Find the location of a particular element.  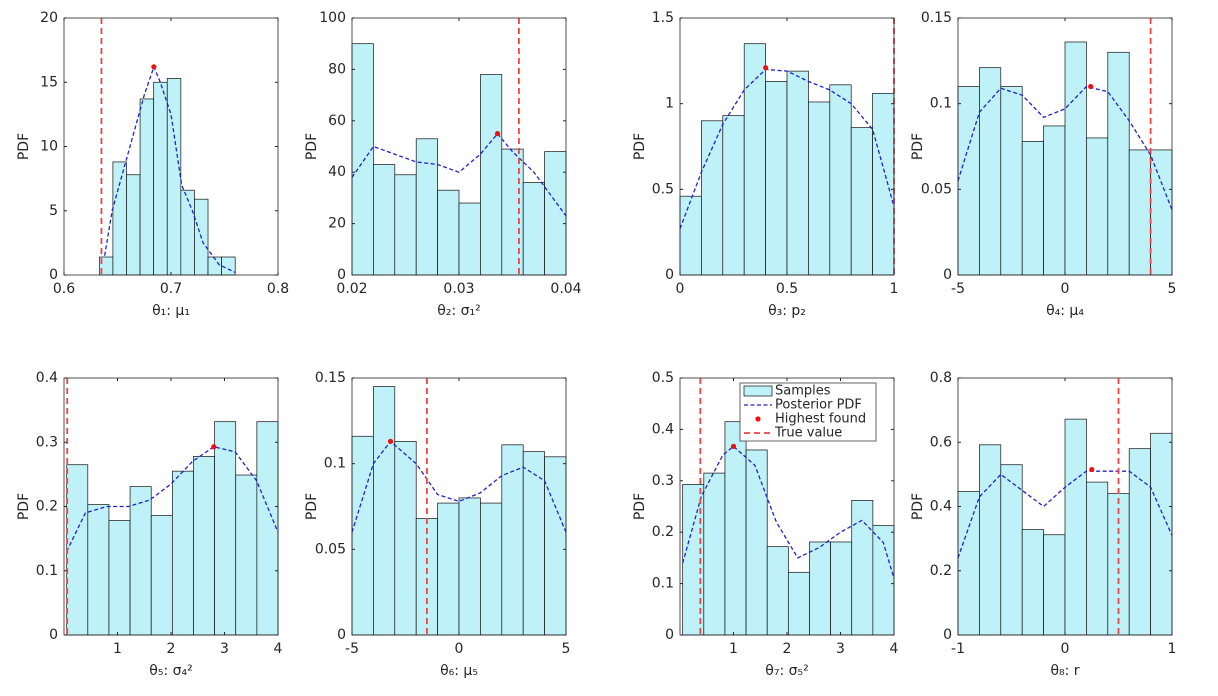

x-tick-label: -5 is located at coordinates (352, 649).